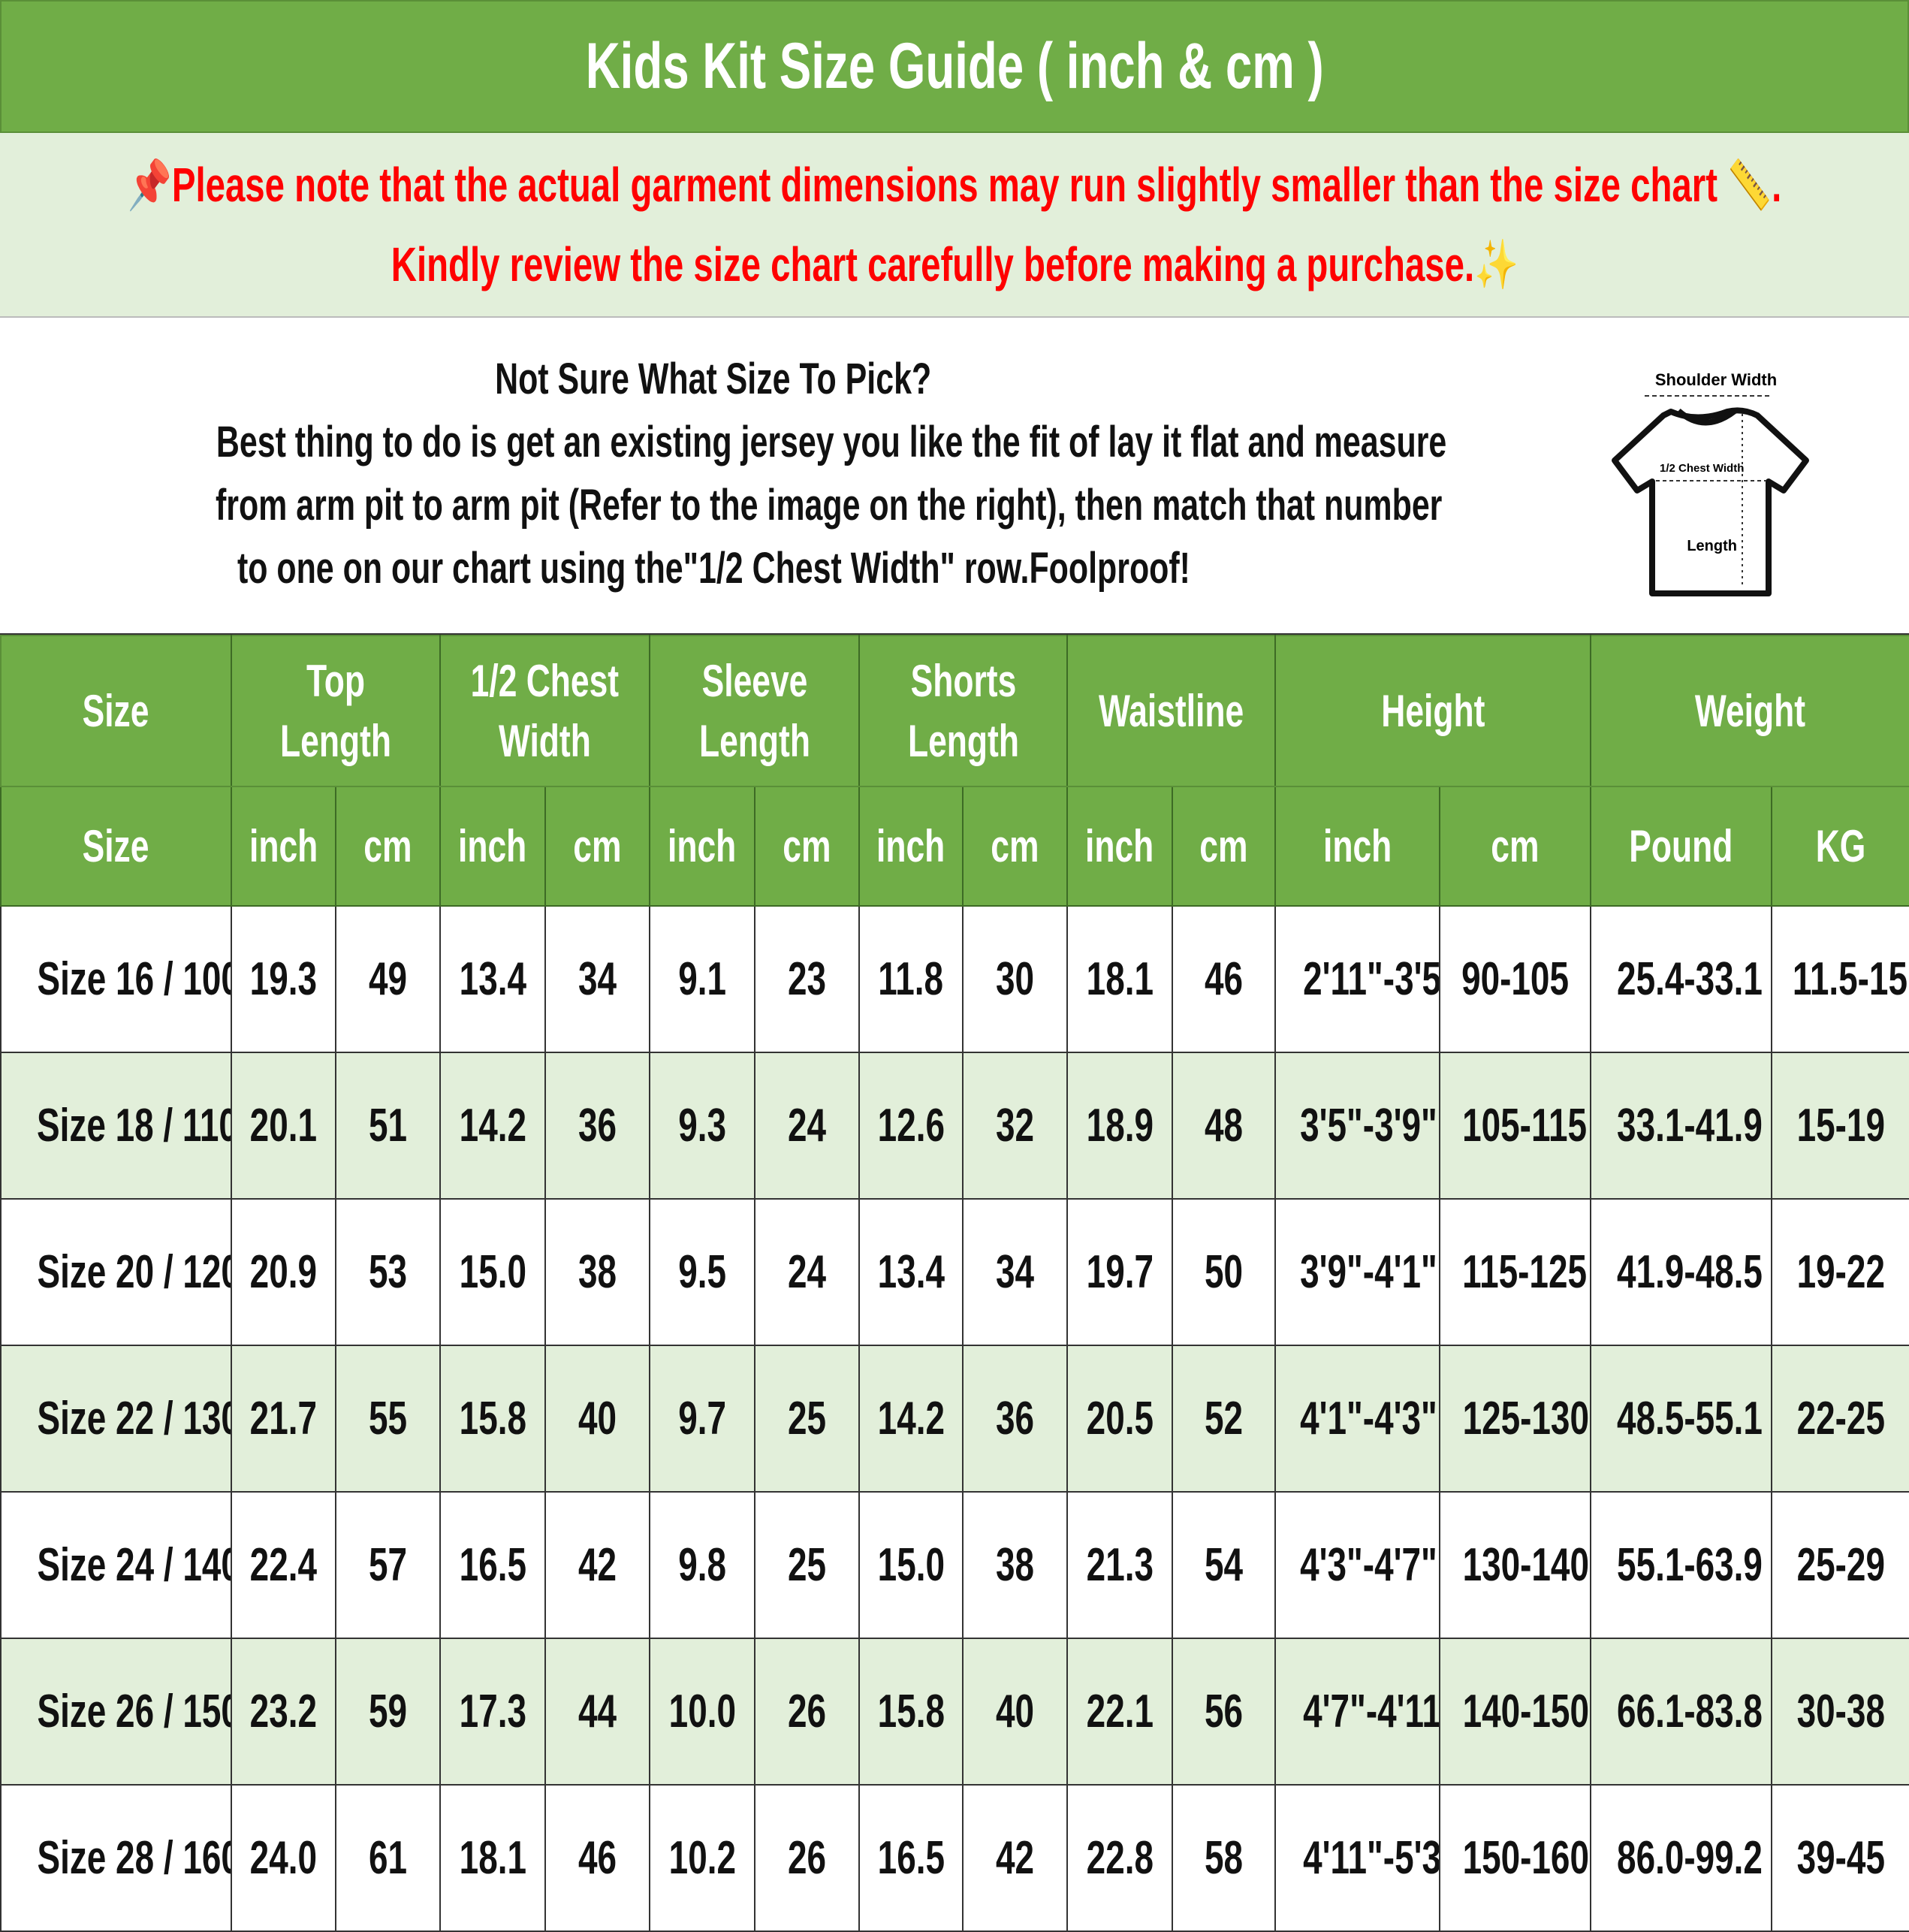 This screenshot has height=1932, width=1909. I want to click on table-cell: 38, so click(597, 1272).